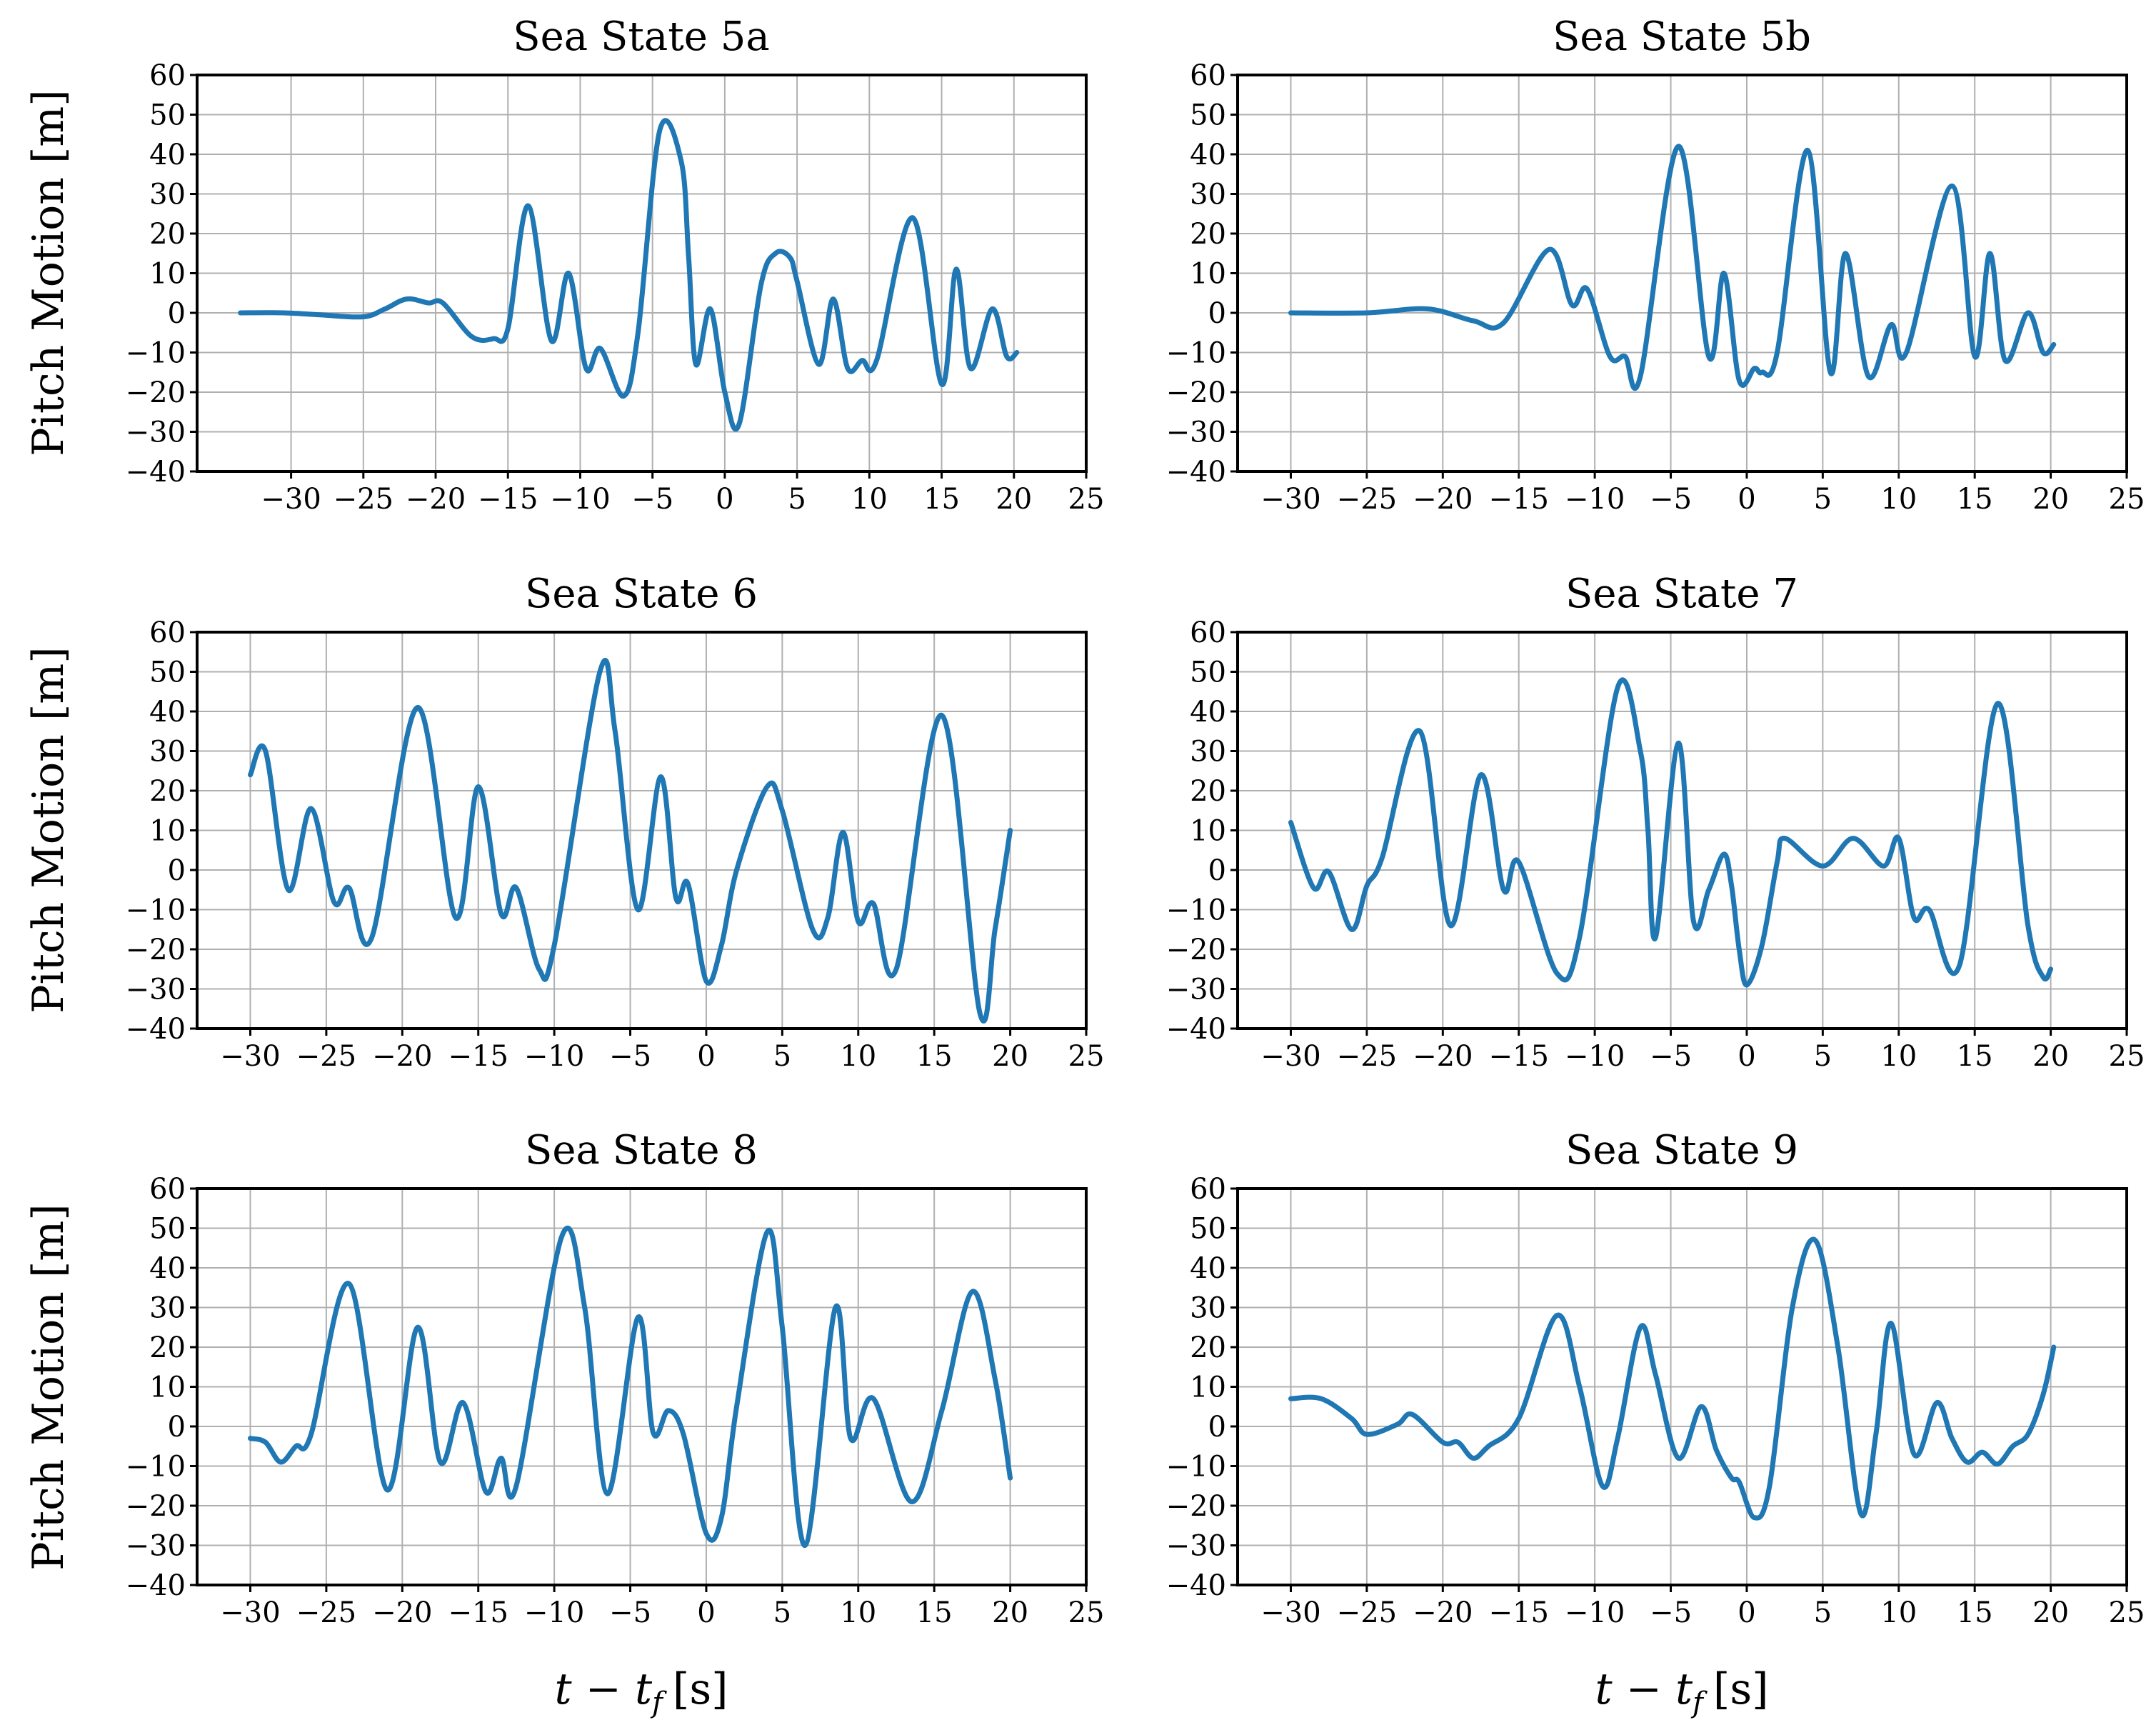 The image size is (2156, 1725). What do you see at coordinates (642, 594) in the screenshot?
I see `panel-title: Sea State 6` at bounding box center [642, 594].